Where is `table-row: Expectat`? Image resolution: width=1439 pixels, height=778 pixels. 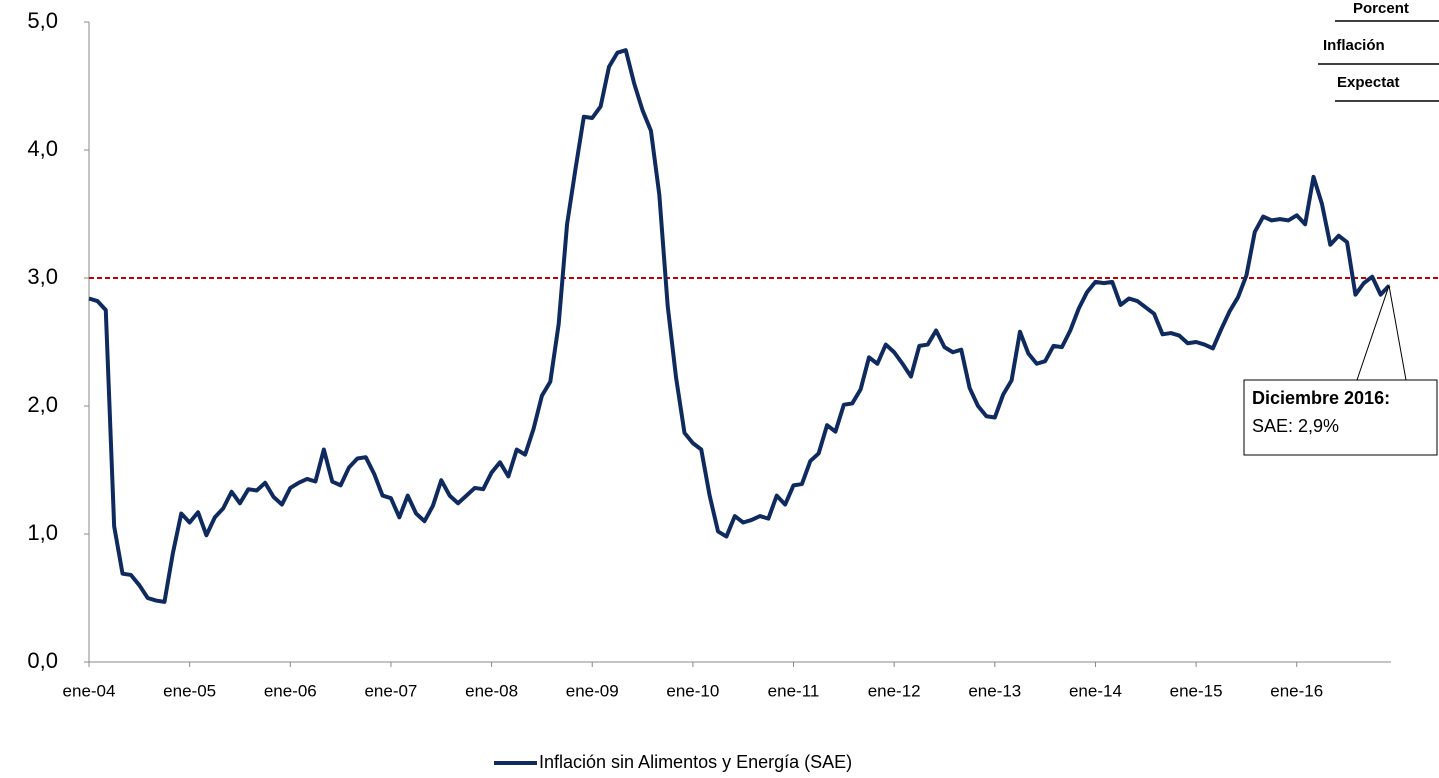
table-row: Expectat is located at coordinates (1368, 82).